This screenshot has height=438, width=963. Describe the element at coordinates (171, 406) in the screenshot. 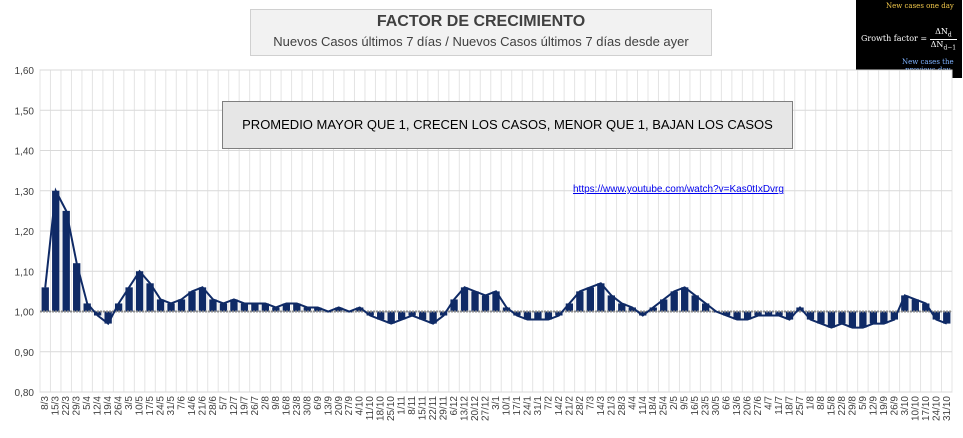

I see `x-tick-label: 31/5` at that location.